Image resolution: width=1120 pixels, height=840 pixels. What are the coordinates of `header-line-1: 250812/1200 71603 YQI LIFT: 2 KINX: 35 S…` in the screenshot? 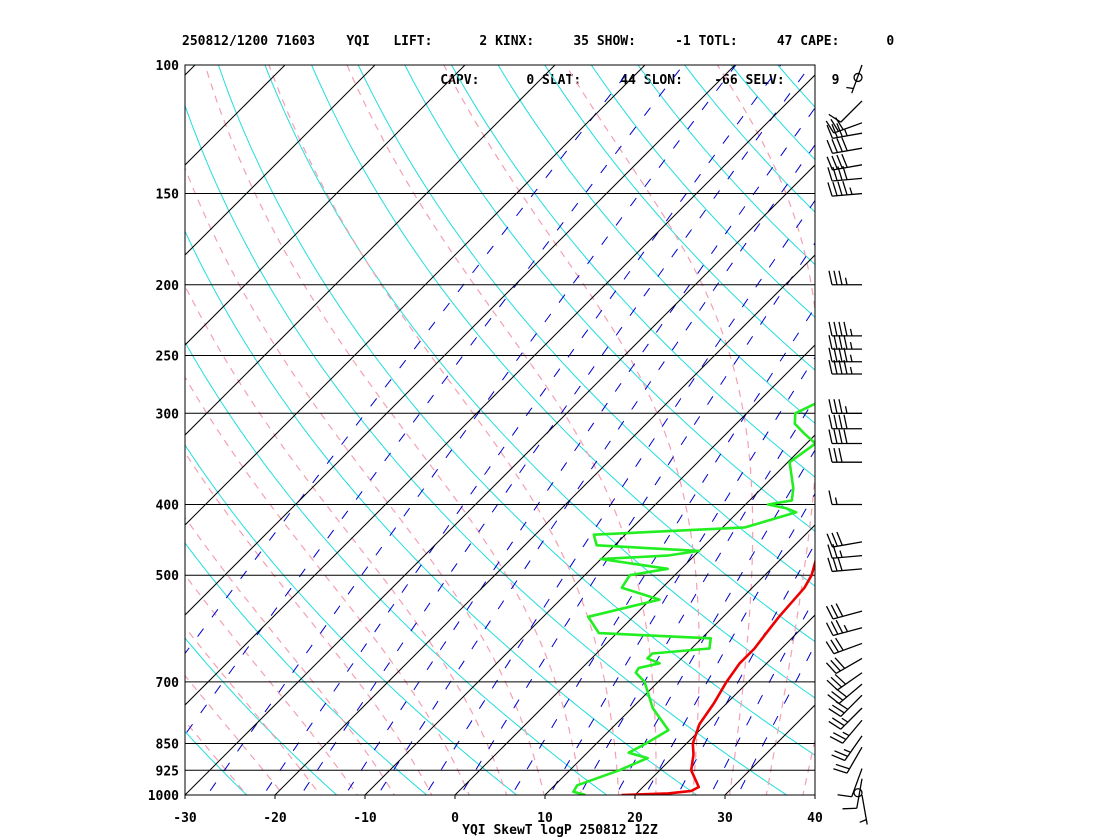 It's located at (538, 41).